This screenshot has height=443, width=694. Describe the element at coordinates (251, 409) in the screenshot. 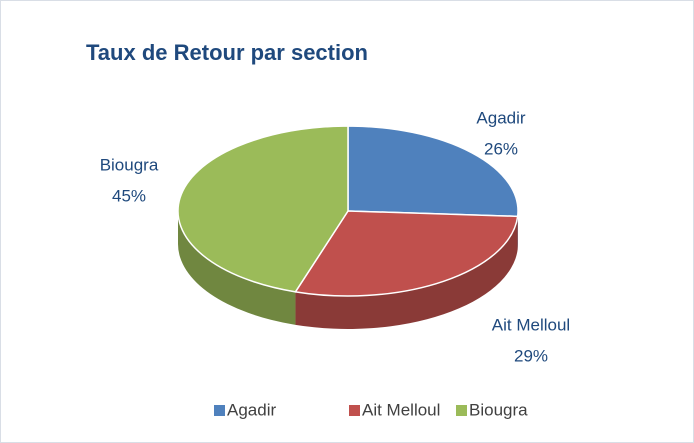

I see `legend-label: Agadir` at that location.